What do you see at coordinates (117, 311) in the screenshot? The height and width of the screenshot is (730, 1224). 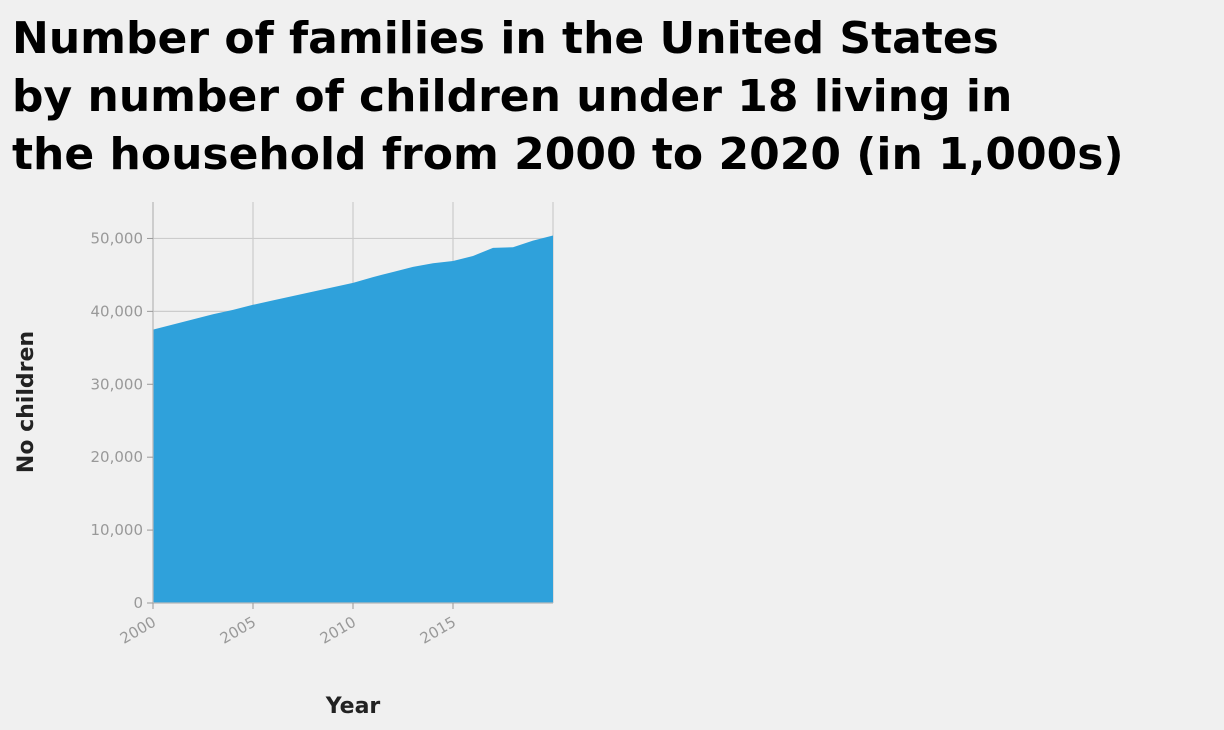 I see `y-tick-label-4: 40,000` at bounding box center [117, 311].